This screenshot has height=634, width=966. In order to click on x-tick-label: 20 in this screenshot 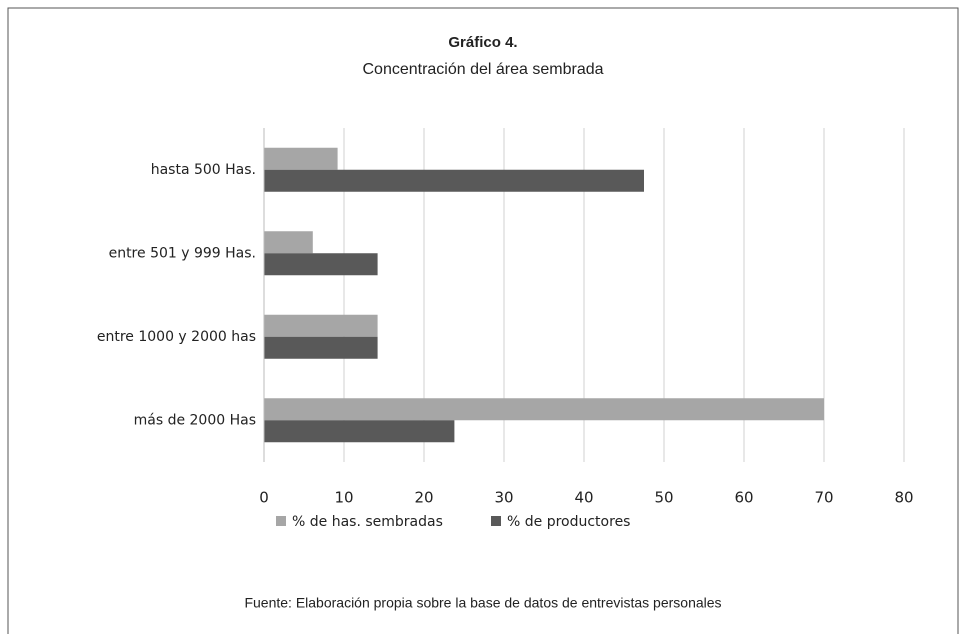, I will do `click(423, 498)`.